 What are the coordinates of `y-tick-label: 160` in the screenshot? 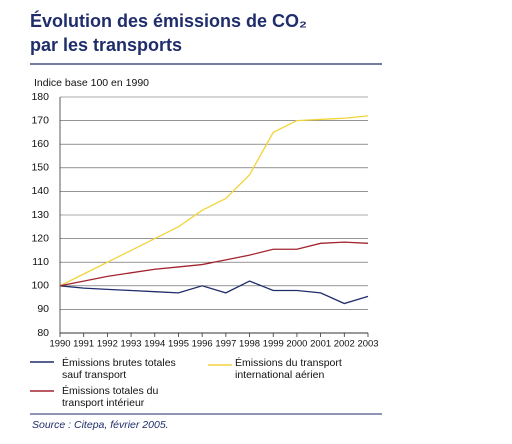 It's located at (40, 144).